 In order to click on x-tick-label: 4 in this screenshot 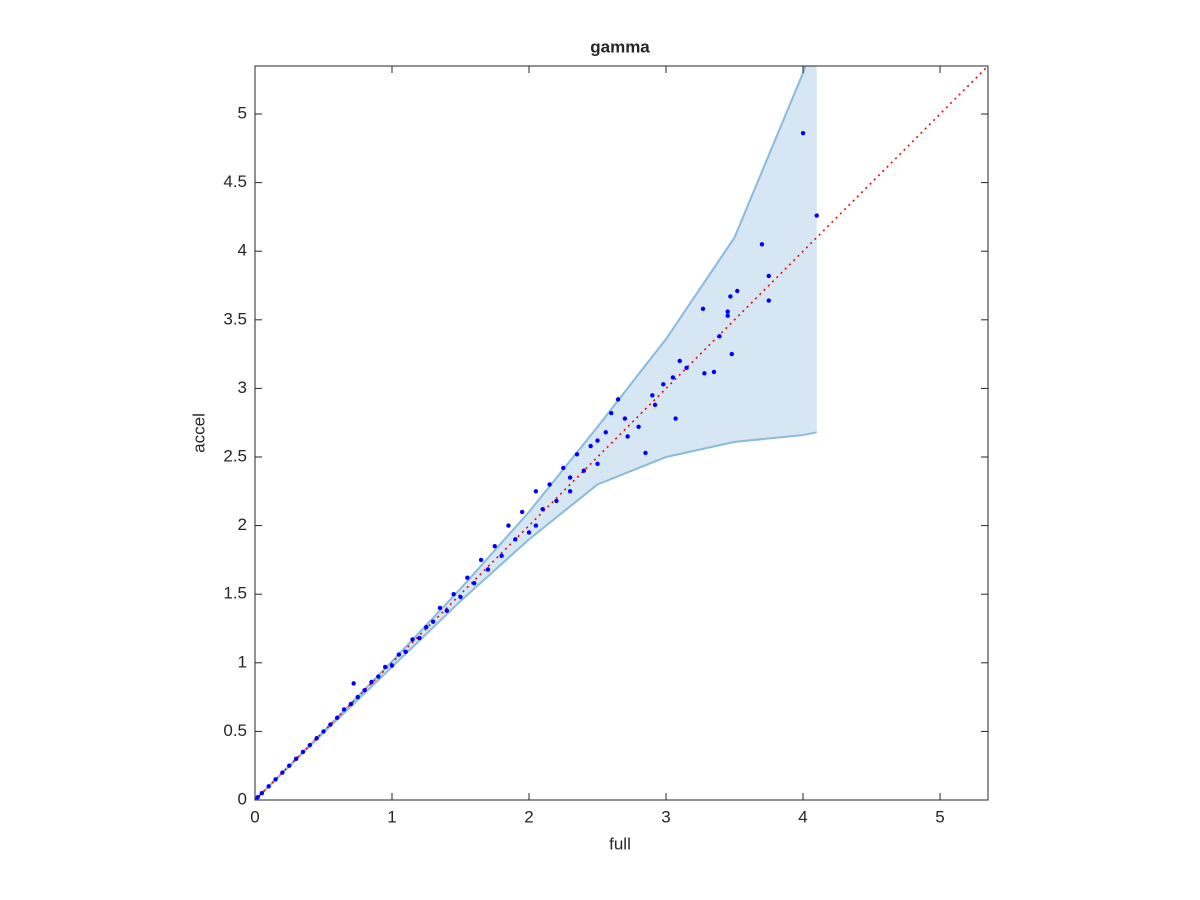, I will do `click(802, 816)`.